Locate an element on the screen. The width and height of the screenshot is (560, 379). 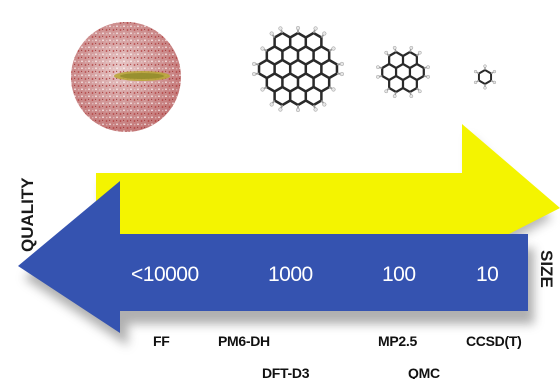
method-label: MP2.5 is located at coordinates (397, 341).